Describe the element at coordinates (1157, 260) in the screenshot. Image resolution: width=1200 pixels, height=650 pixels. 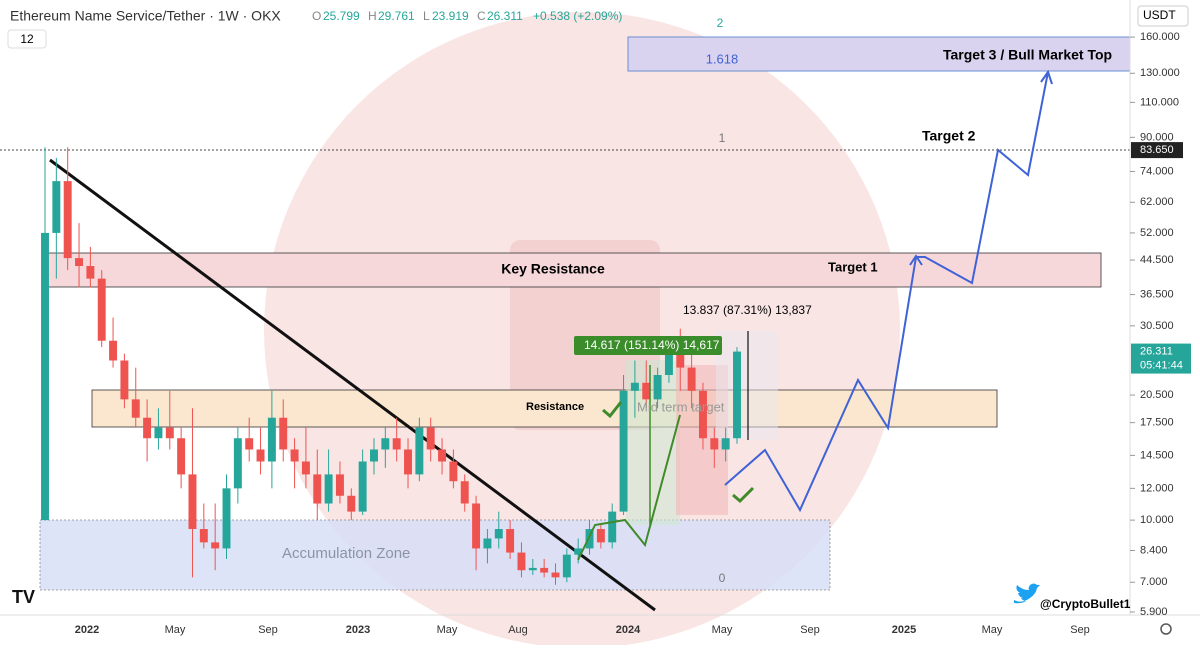
I see `y-tick-label: 44.500` at that location.